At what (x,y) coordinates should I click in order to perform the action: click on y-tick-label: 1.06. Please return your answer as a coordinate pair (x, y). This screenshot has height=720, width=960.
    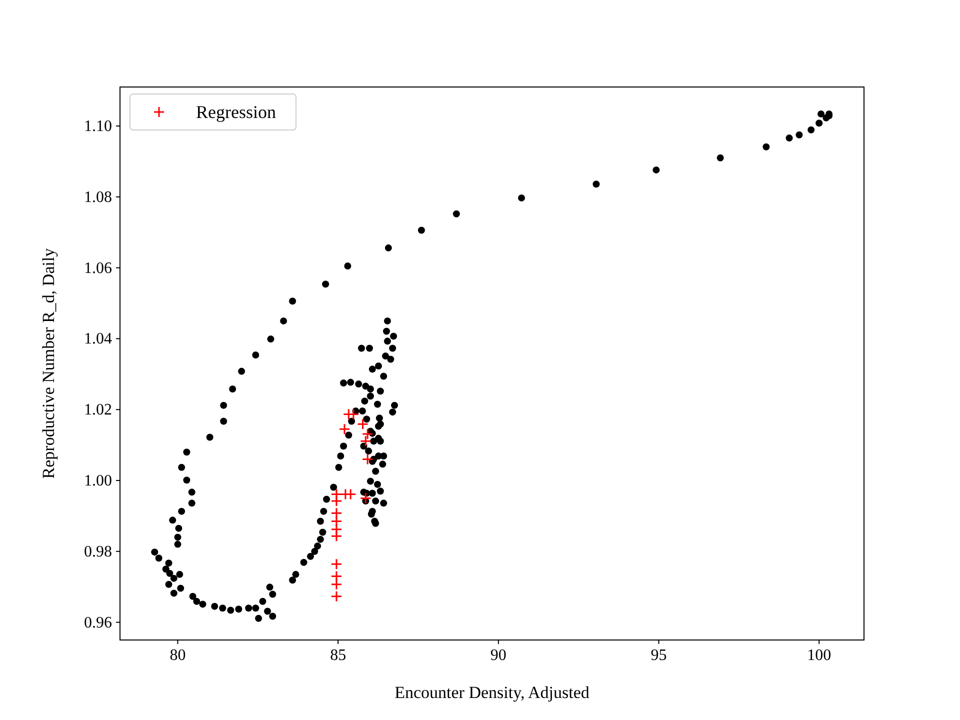
    Looking at the image, I should click on (98, 268).